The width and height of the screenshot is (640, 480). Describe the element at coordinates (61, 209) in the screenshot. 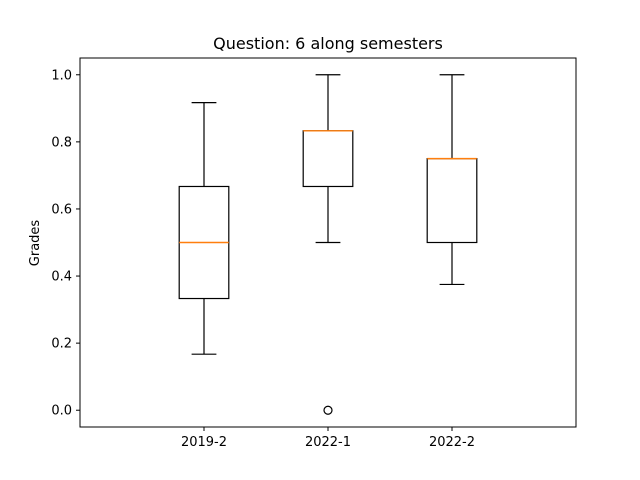

I see `y-tick-label: 0.6` at that location.